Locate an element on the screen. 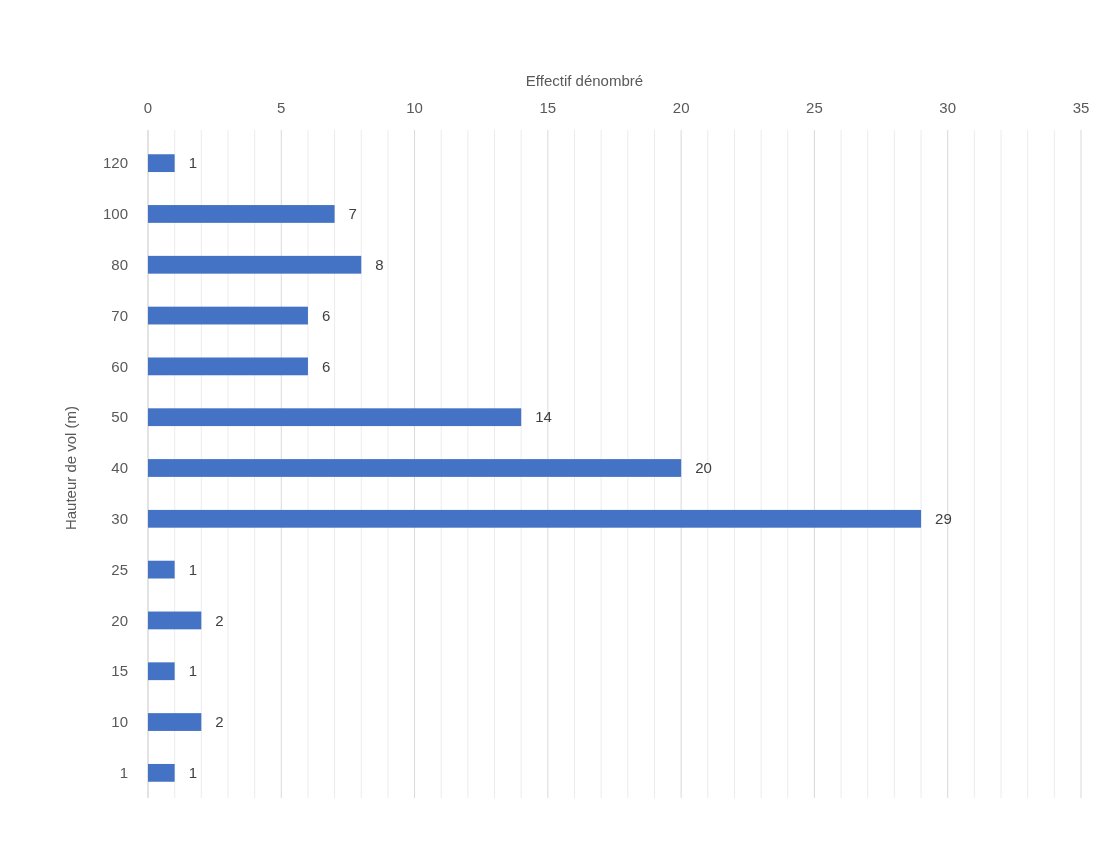 This screenshot has height=852, width=1100. y-tick-label: 10 is located at coordinates (119, 722).